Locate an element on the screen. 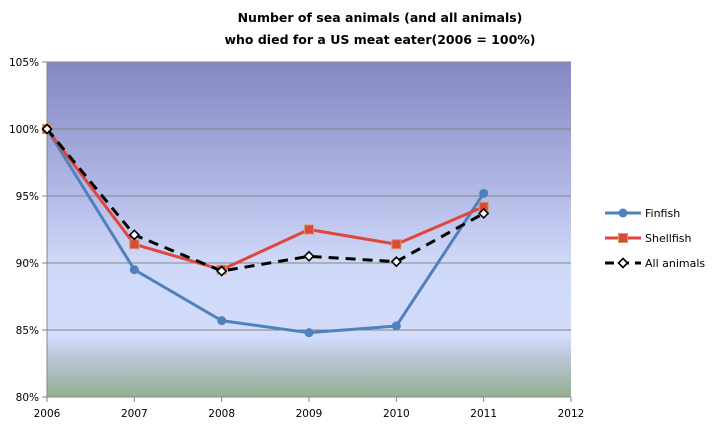 This screenshot has height=429, width=712. x-tick-label: 2011 is located at coordinates (483, 414).